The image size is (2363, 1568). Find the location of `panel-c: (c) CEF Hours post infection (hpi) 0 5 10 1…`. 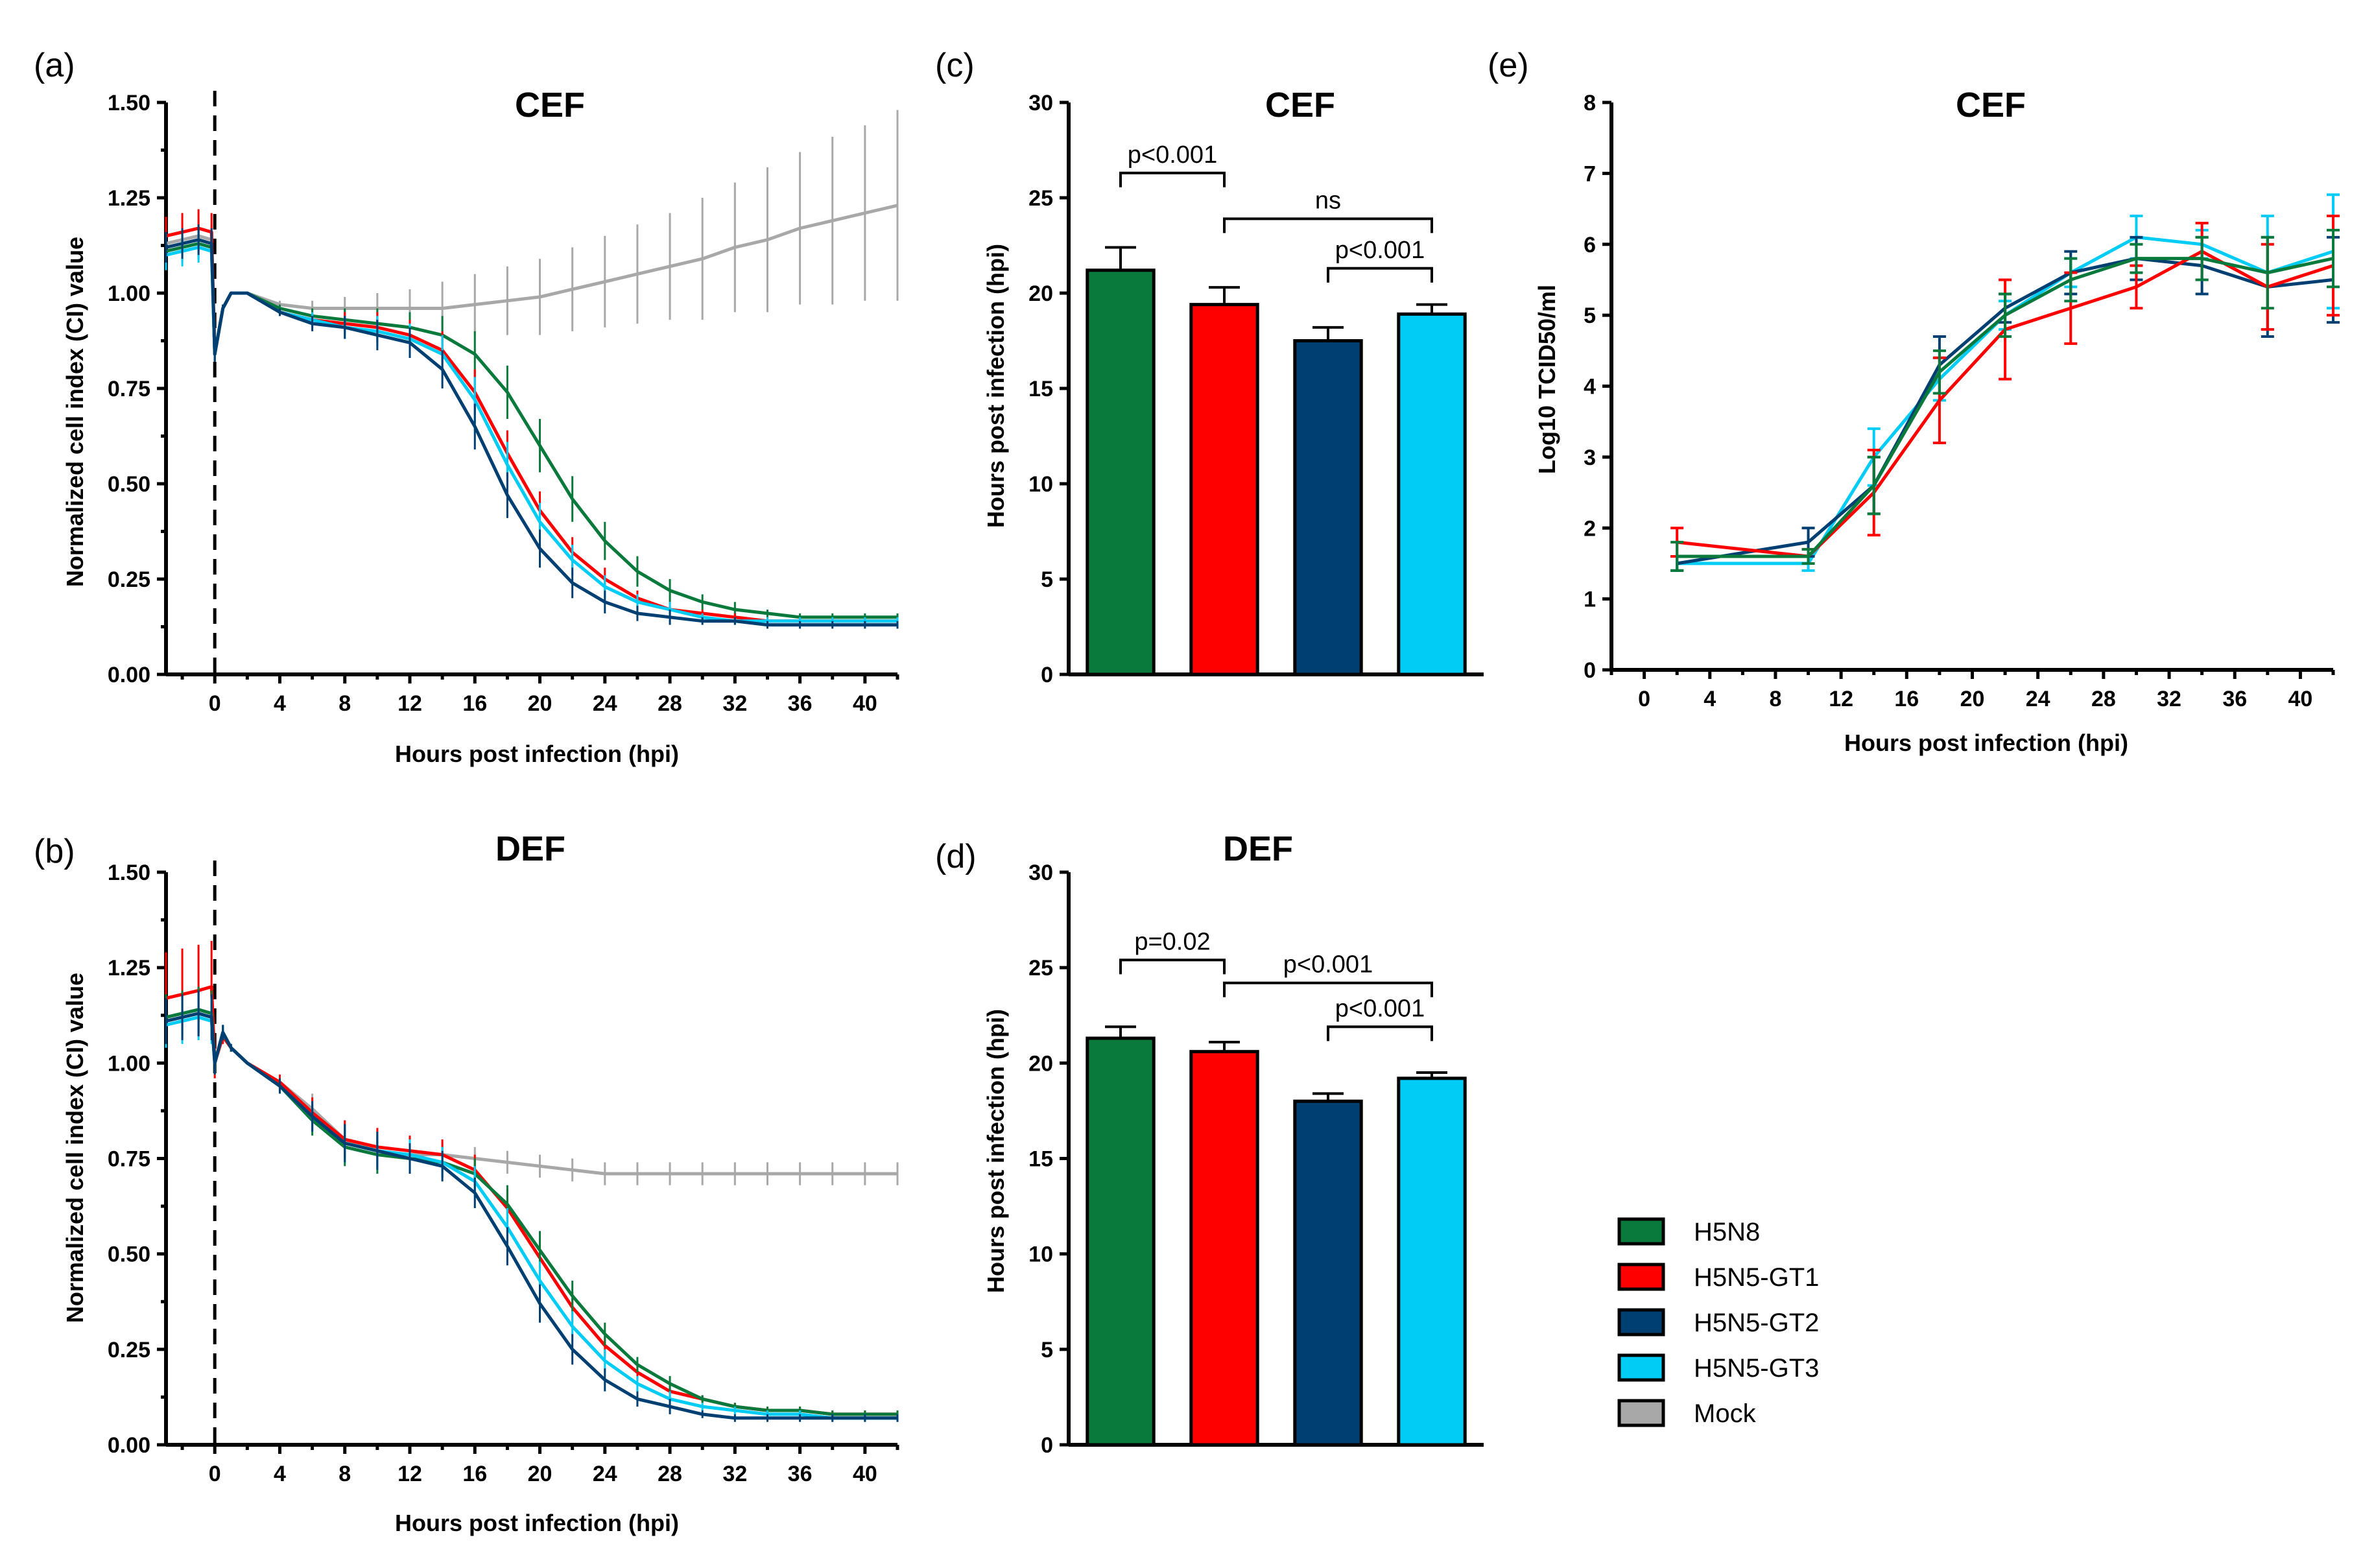

panel-c: (c) CEF Hours post infection (hpi) 0 5 10 1… is located at coordinates (1209, 367).